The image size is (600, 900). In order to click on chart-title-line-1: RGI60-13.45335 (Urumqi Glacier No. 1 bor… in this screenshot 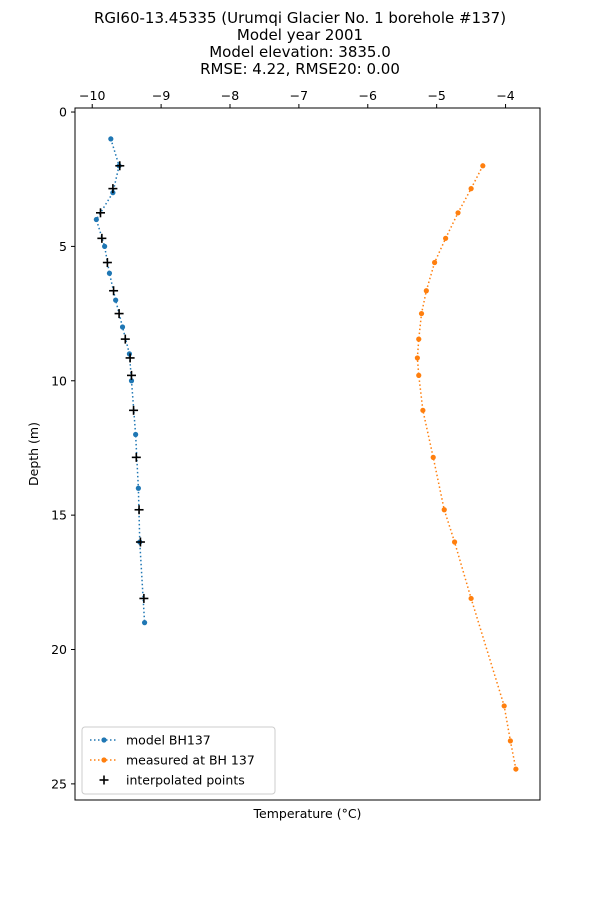, I will do `click(300, 18)`.